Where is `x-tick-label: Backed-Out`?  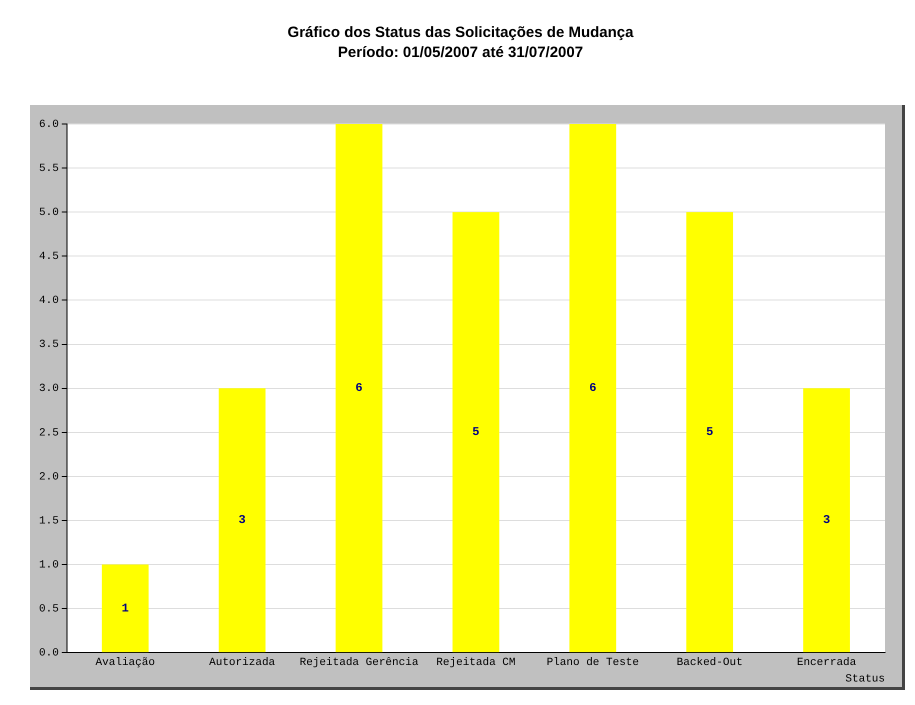 x-tick-label: Backed-Out is located at coordinates (709, 663).